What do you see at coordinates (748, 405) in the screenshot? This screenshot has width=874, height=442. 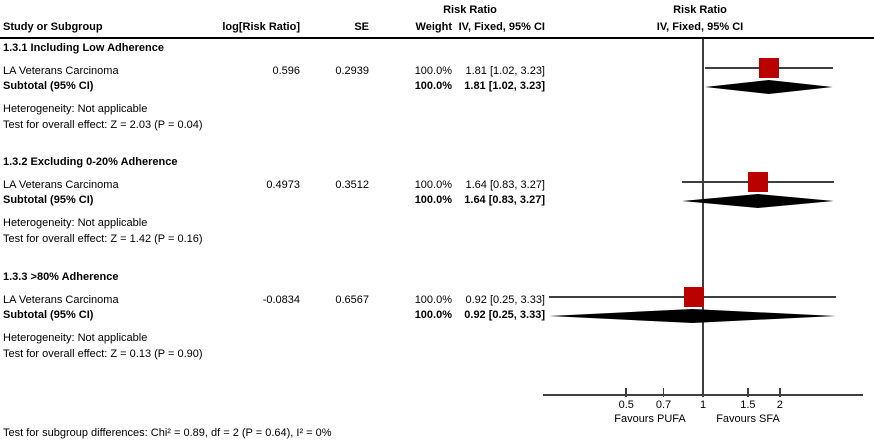 I see `axis-tick-label: 1.5` at bounding box center [748, 405].